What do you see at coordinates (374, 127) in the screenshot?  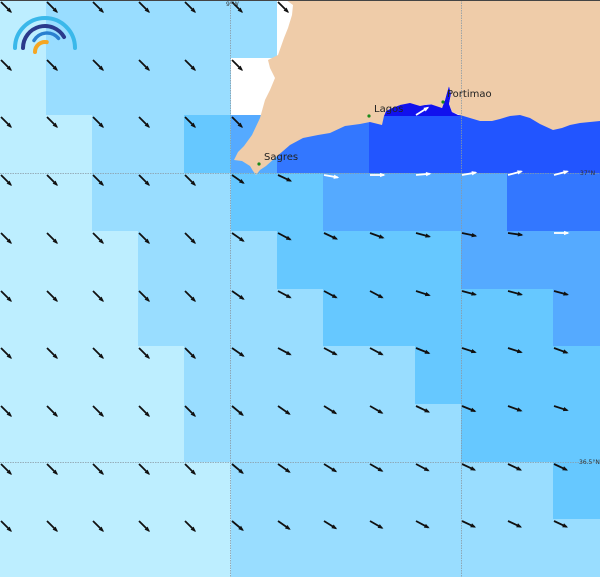 I see `place-markers: Sagres Lagos Portimao` at bounding box center [374, 127].